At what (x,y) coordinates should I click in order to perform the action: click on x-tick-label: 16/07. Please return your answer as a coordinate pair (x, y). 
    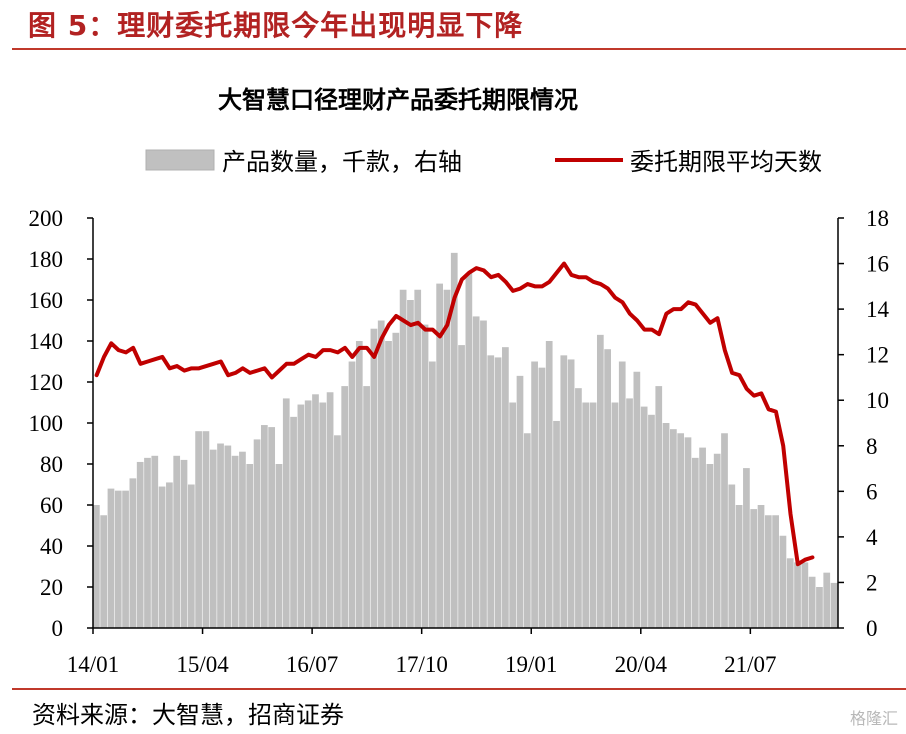
    Looking at the image, I should click on (312, 664).